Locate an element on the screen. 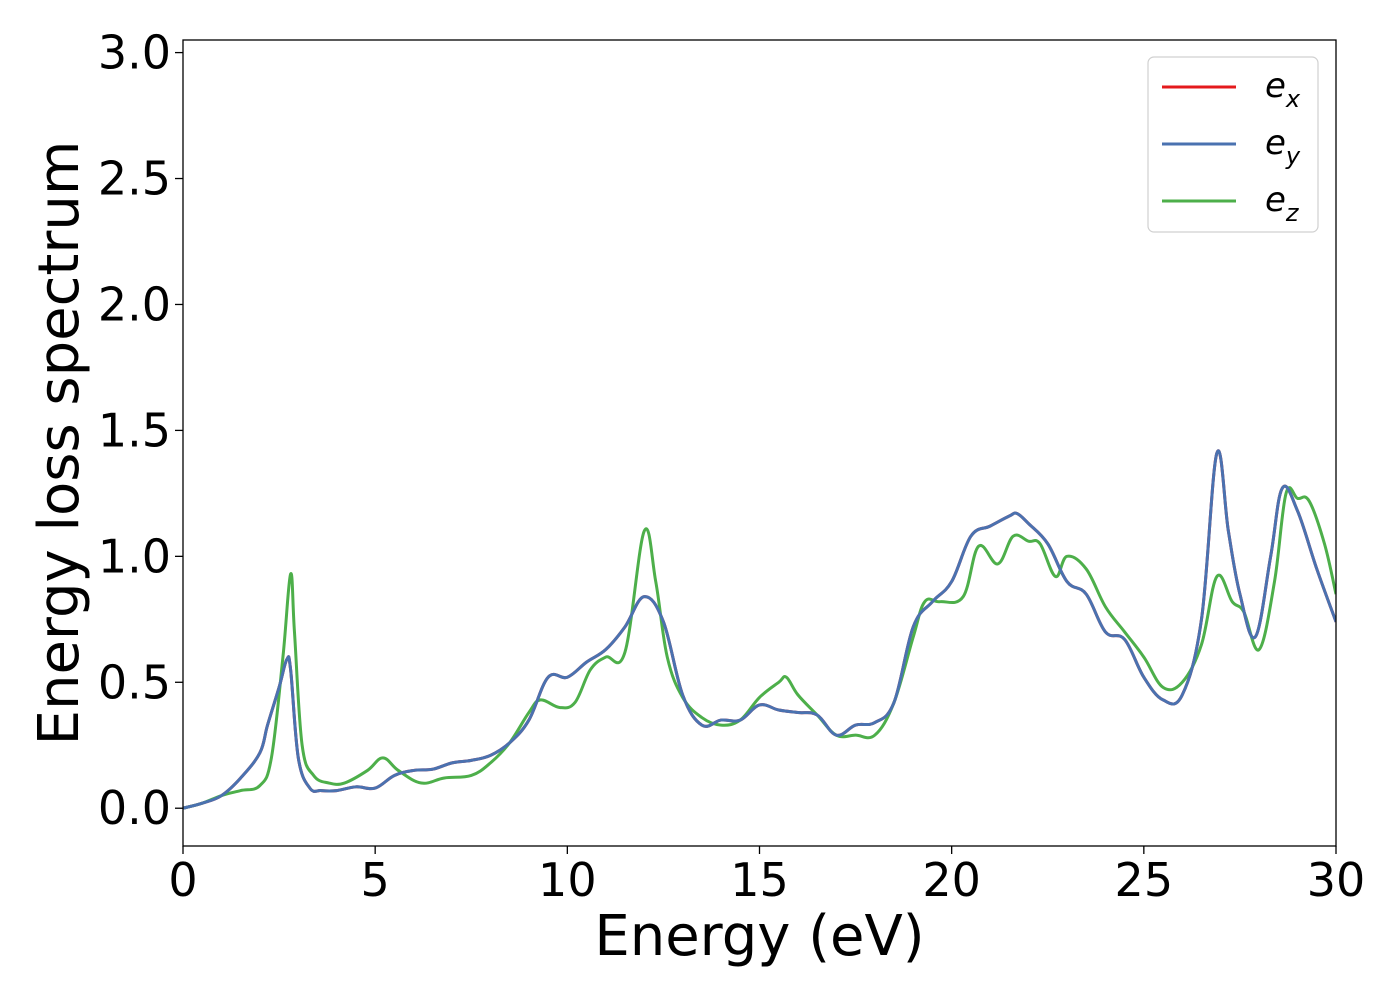 The image size is (1400, 1000). y-tick-label: 3.0 is located at coordinates (134, 53).